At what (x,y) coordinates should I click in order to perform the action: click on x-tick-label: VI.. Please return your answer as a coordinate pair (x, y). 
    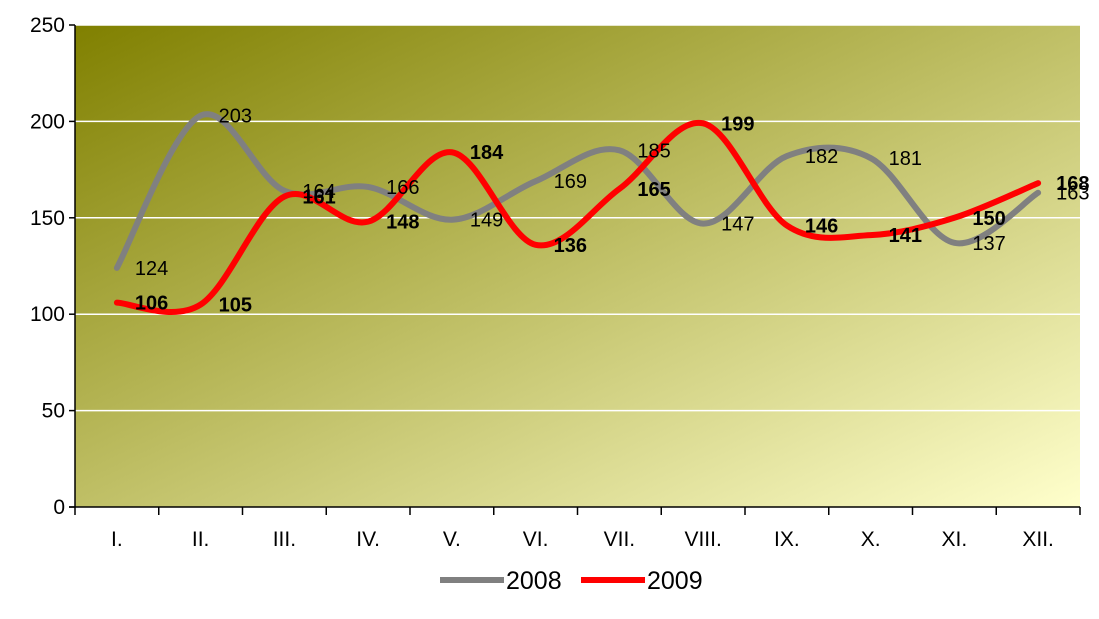
    Looking at the image, I should click on (536, 539).